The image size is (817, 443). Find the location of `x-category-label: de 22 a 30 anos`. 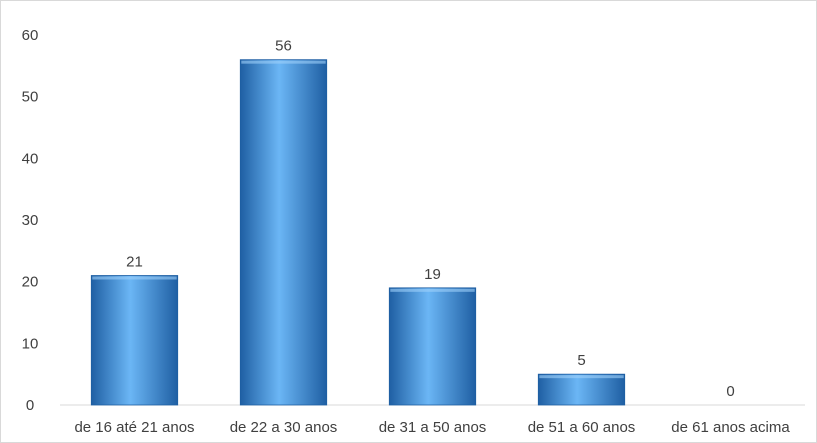

x-category-label: de 22 a 30 anos is located at coordinates (284, 427).